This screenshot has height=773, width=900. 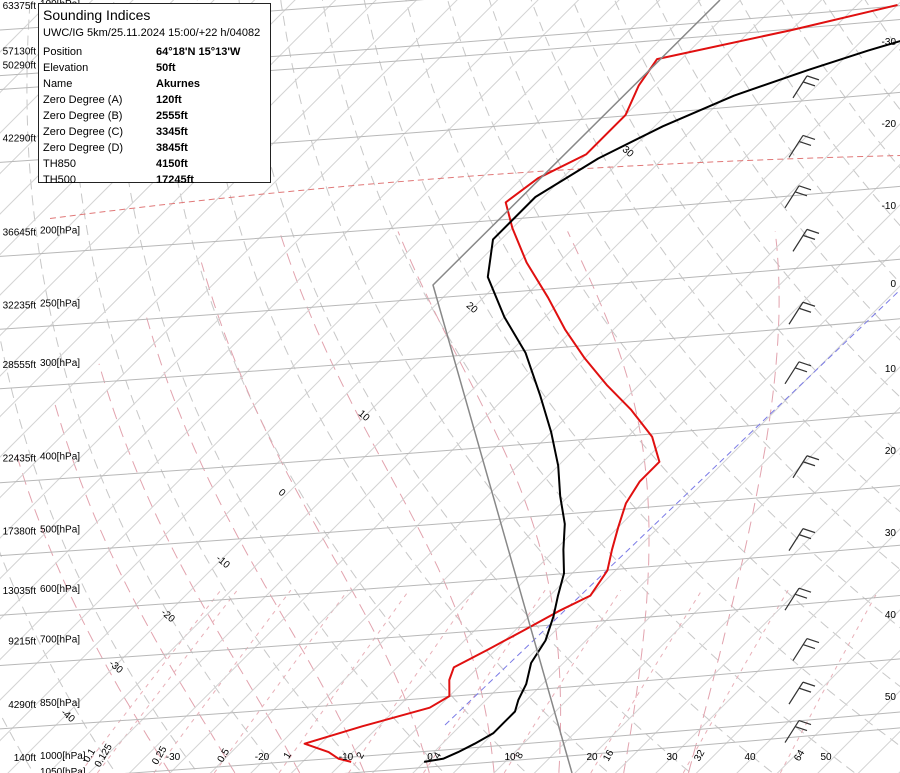 I want to click on indices-value: 17245ft, so click(x=175, y=180).